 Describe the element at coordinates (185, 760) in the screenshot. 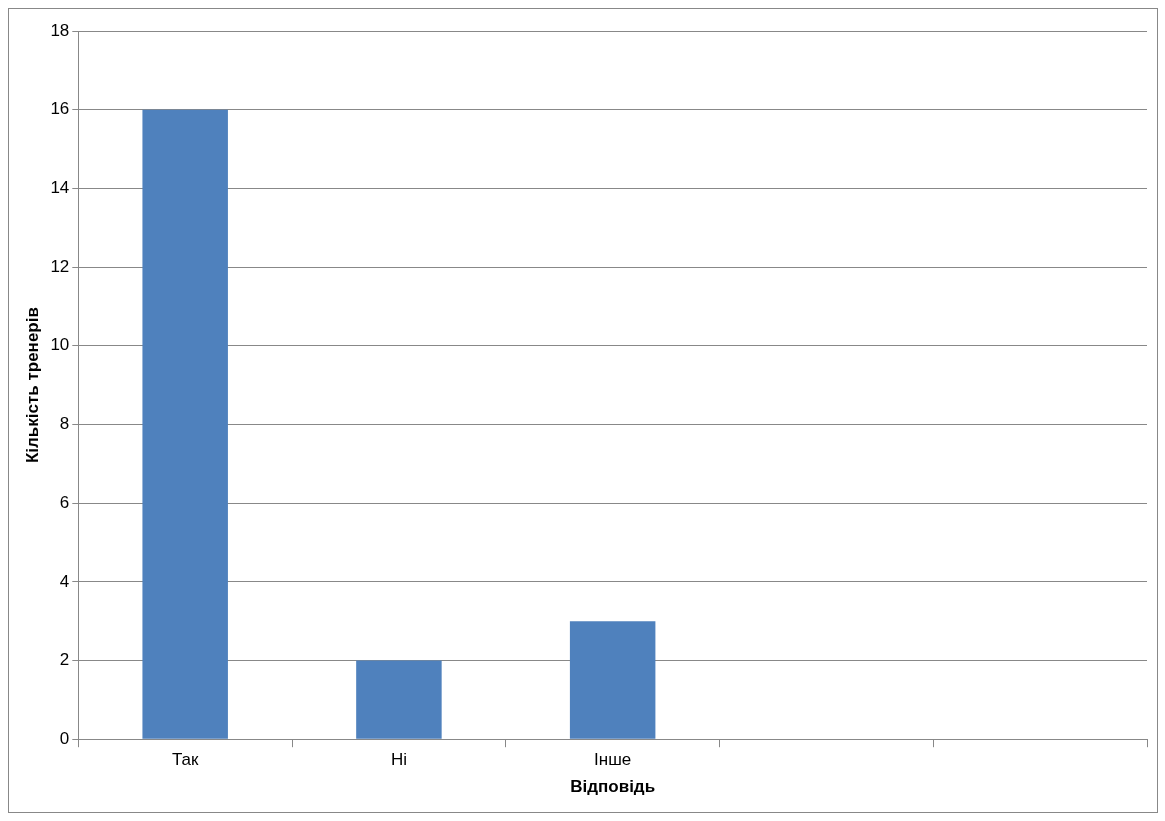

I see `x-tick-label: Так` at that location.